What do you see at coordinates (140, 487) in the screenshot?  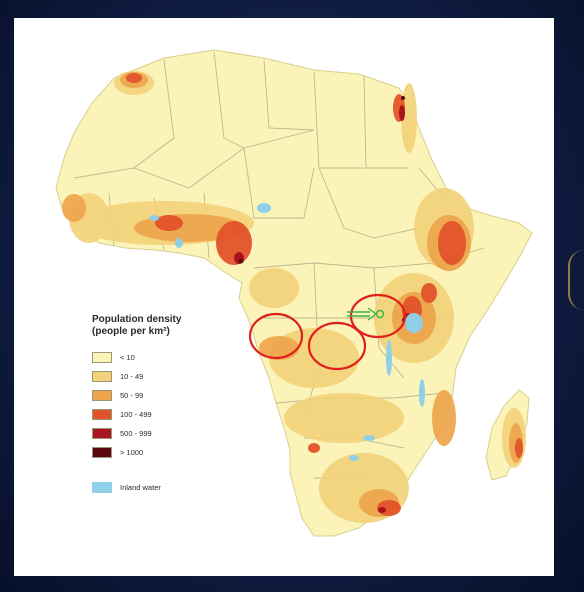 I see `legend-label-water: Inland water` at bounding box center [140, 487].